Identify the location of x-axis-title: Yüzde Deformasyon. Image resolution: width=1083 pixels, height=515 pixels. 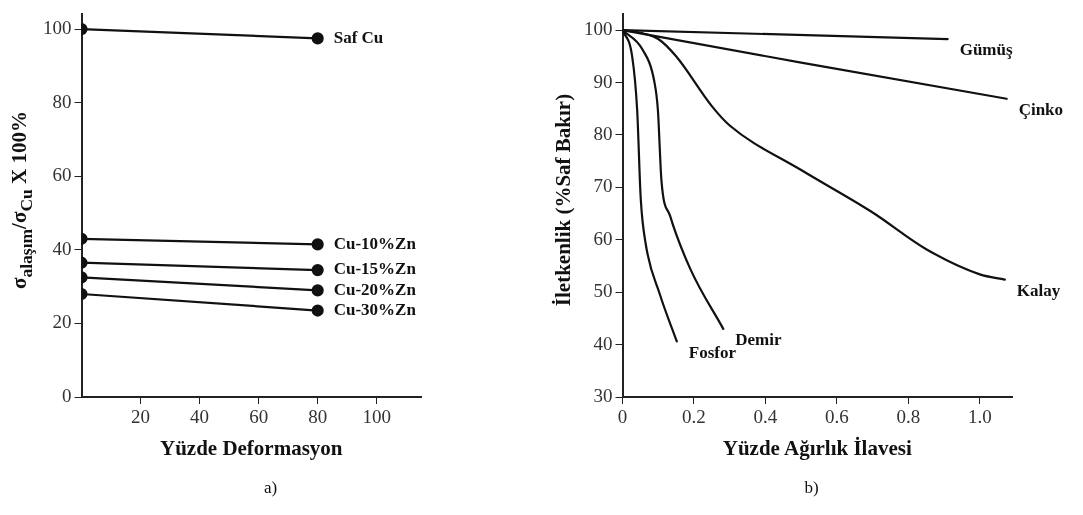
(251, 447).